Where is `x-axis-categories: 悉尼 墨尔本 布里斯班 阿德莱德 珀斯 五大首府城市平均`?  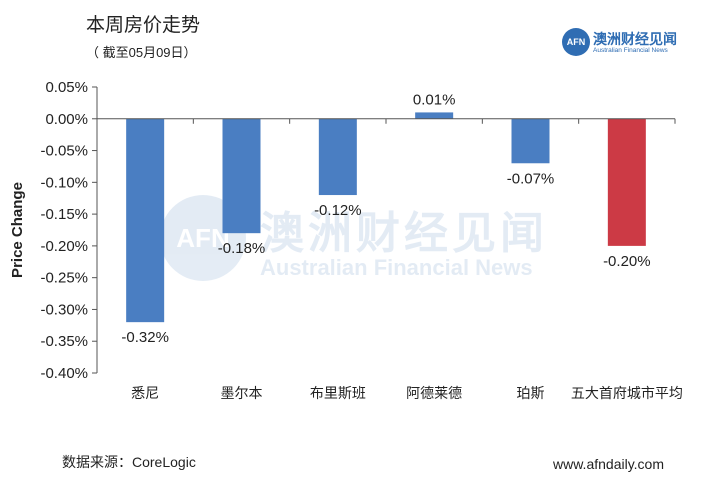
x-axis-categories: 悉尼 墨尔本 布里斯班 阿德莱德 珀斯 五大首府城市平均 is located at coordinates (407, 393).